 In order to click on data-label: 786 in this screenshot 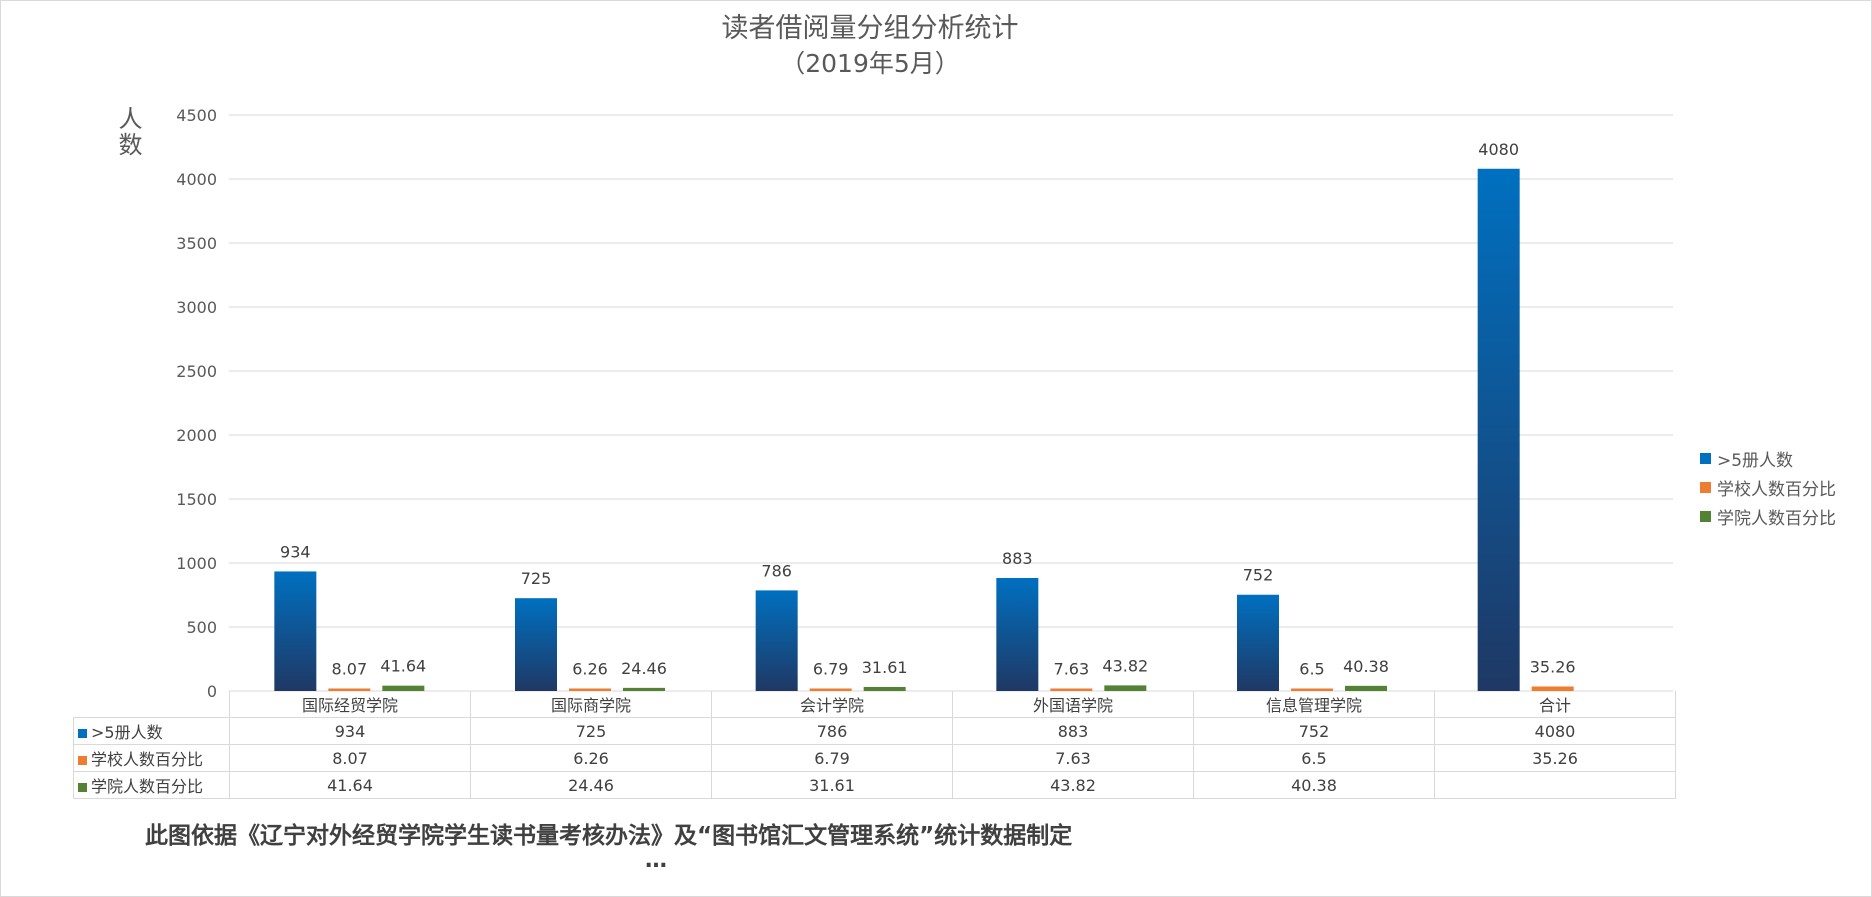, I will do `click(776, 570)`.